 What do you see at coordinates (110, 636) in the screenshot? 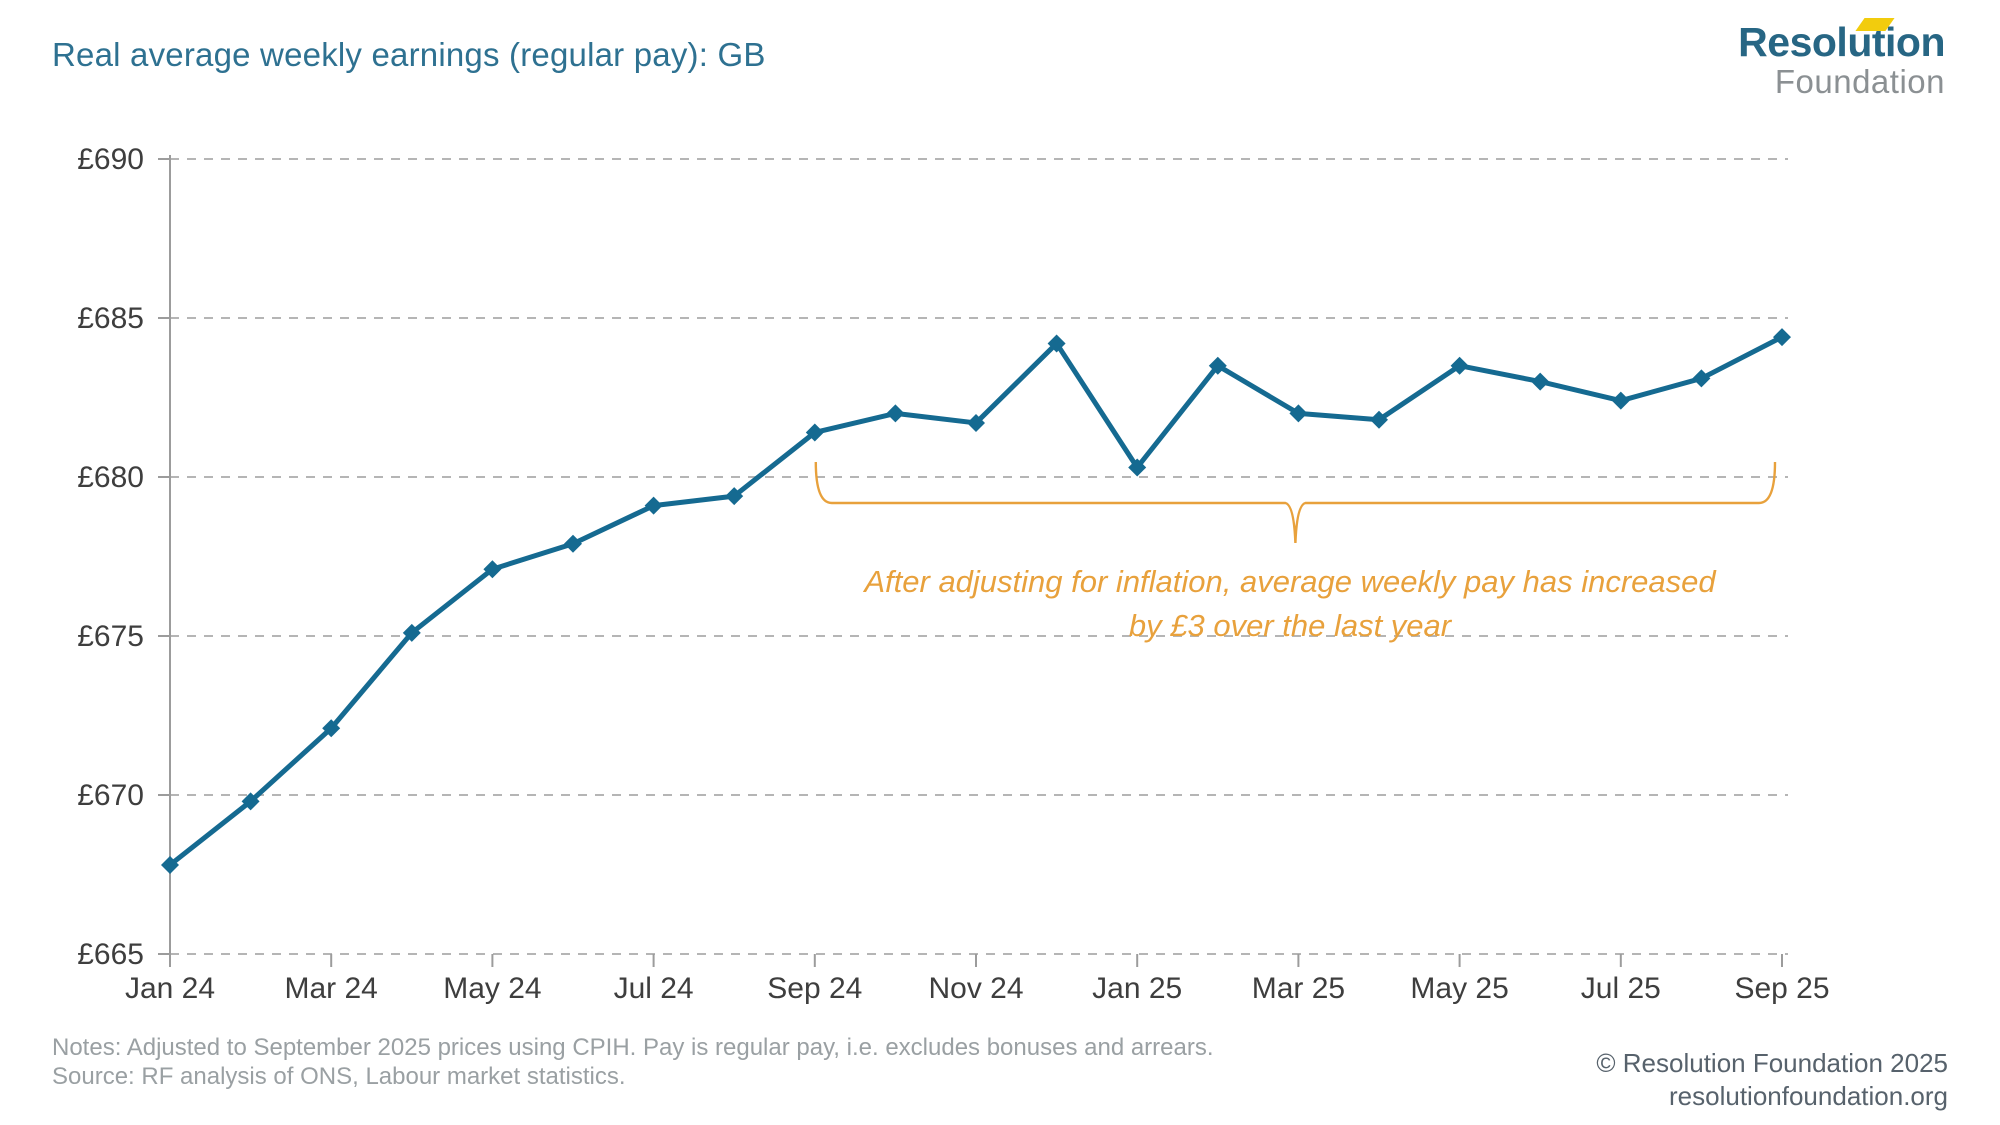
I see `y-tick-label: £675` at bounding box center [110, 636].